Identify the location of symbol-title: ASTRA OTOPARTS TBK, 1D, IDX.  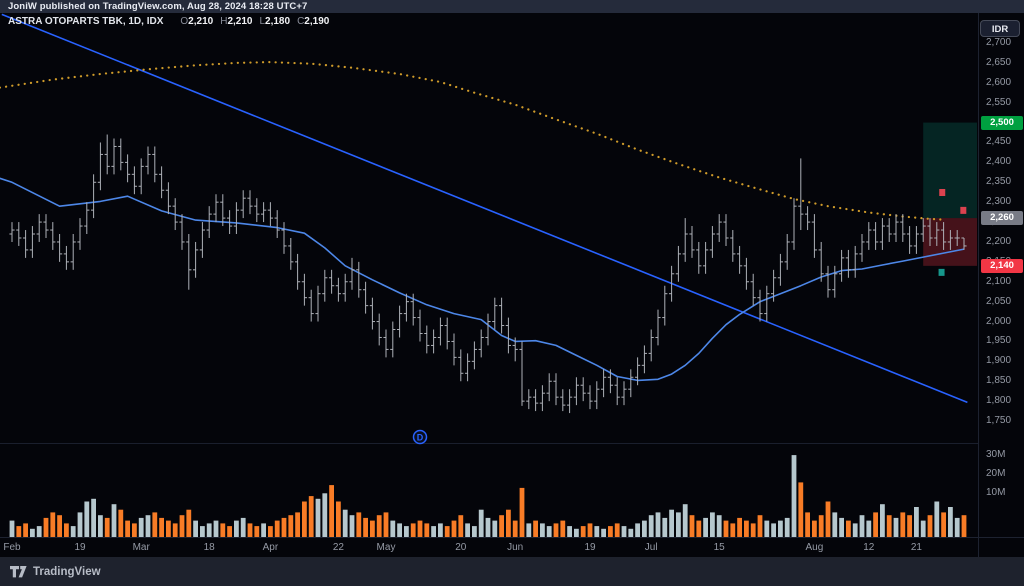
(86, 21).